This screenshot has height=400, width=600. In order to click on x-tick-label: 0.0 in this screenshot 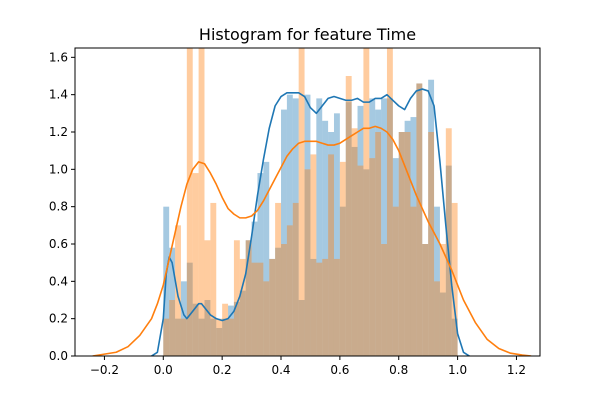, I will do `click(163, 370)`.